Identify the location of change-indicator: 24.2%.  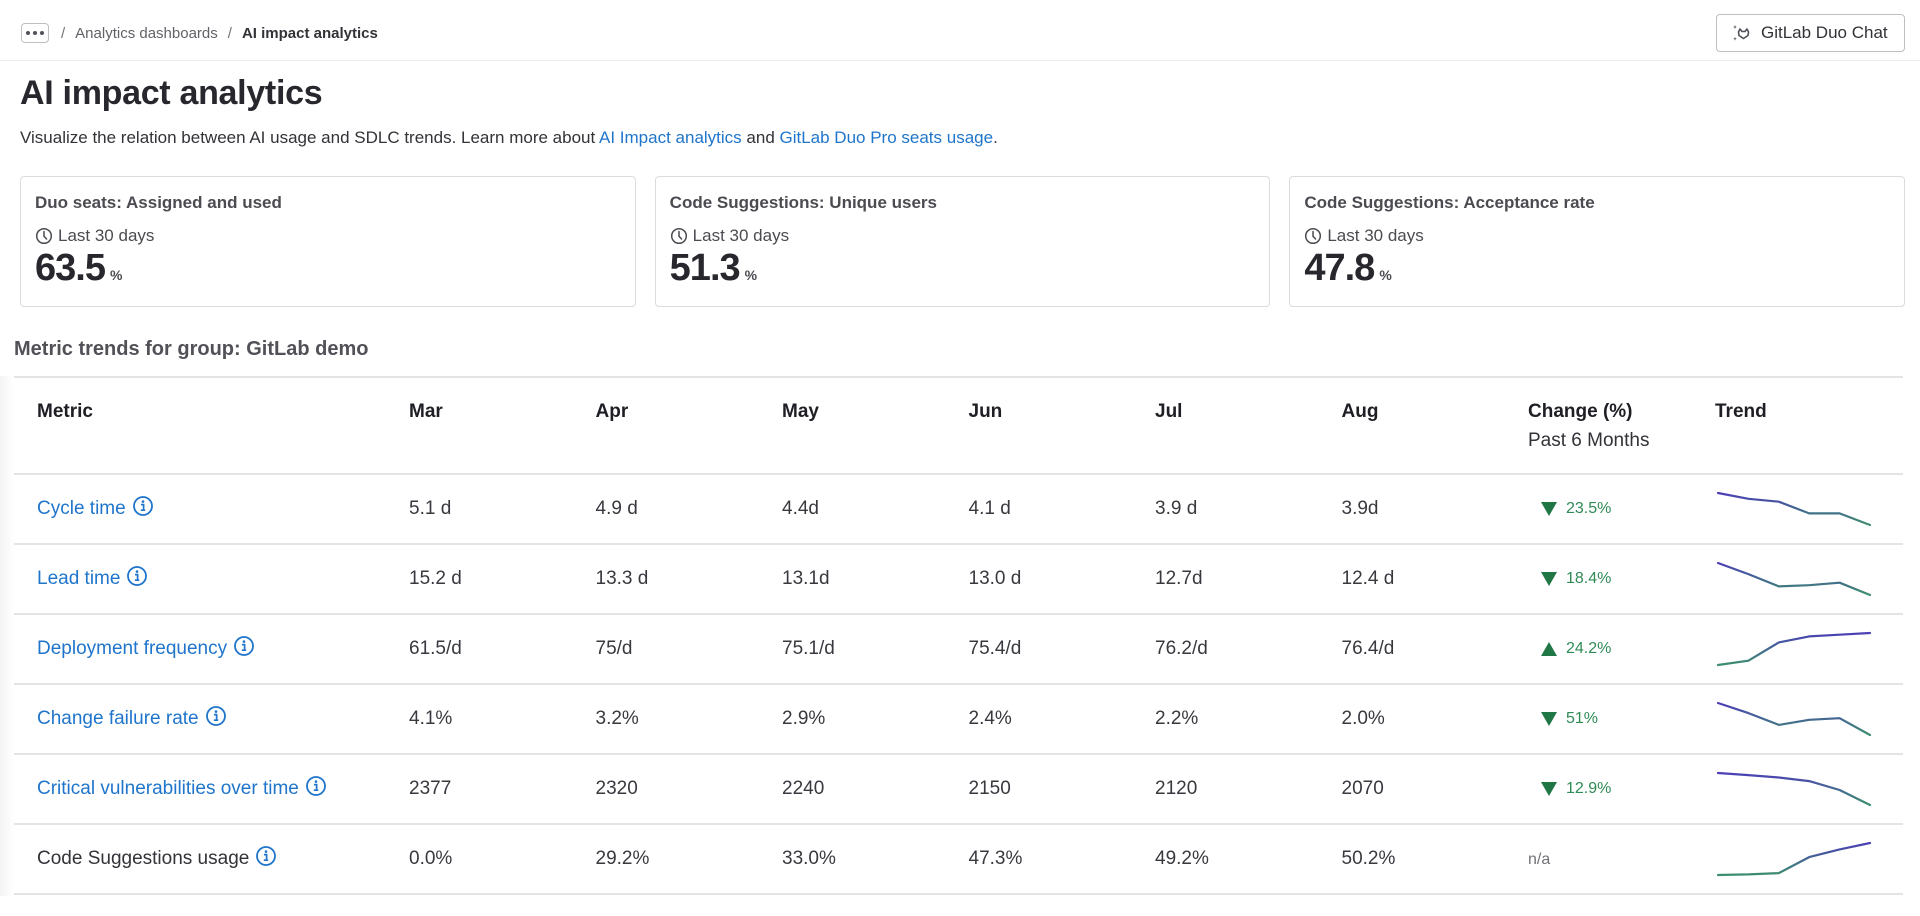
(1621, 649).